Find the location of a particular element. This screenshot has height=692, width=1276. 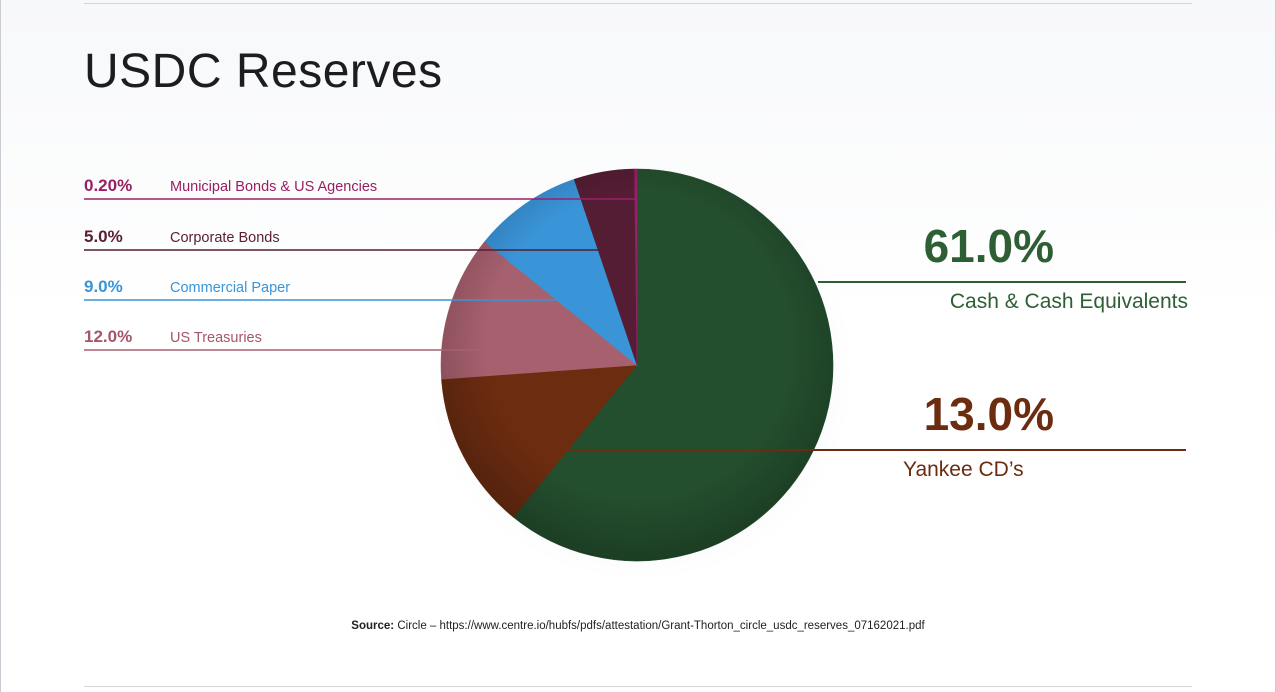

value-label-yankee-cd-s: 13.0% is located at coordinates (989, 414).